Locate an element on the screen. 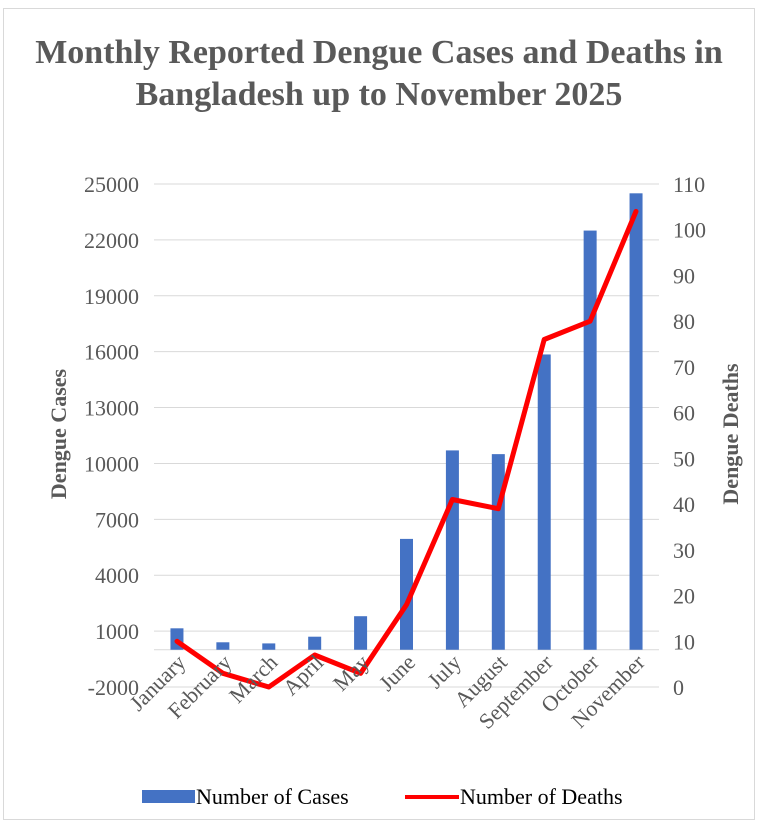  right-axis-ticks: 0 10 20 30 40 50 60 70 80 90 100 110 is located at coordinates (689, 436).